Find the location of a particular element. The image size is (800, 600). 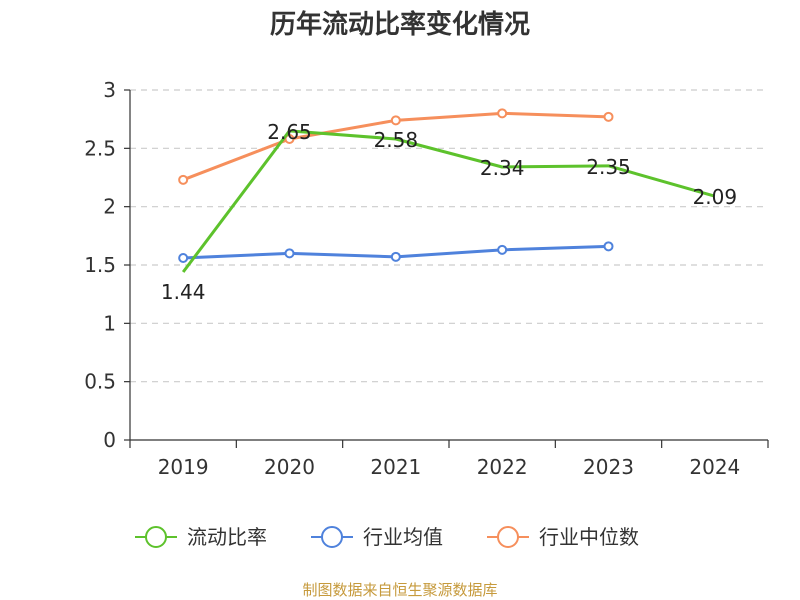

x-tick-label: 2020 is located at coordinates (289, 467).